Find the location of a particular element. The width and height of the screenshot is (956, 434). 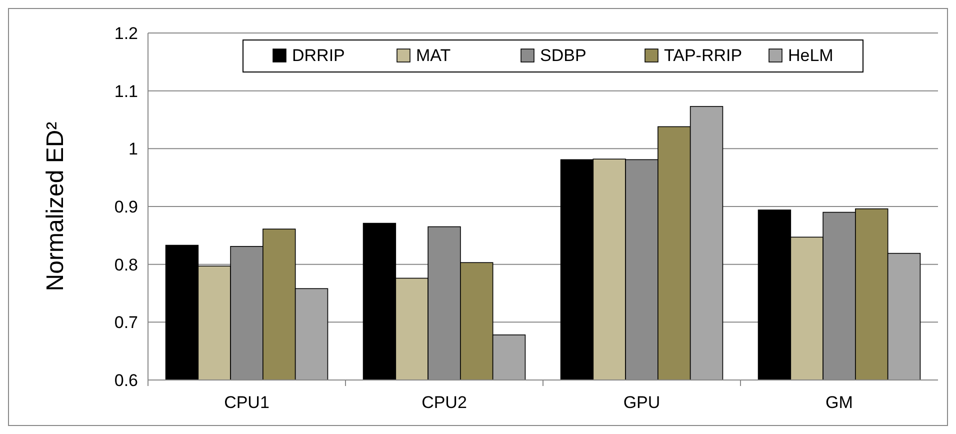

y-axis-title: Normalized ED² is located at coordinates (55, 207).